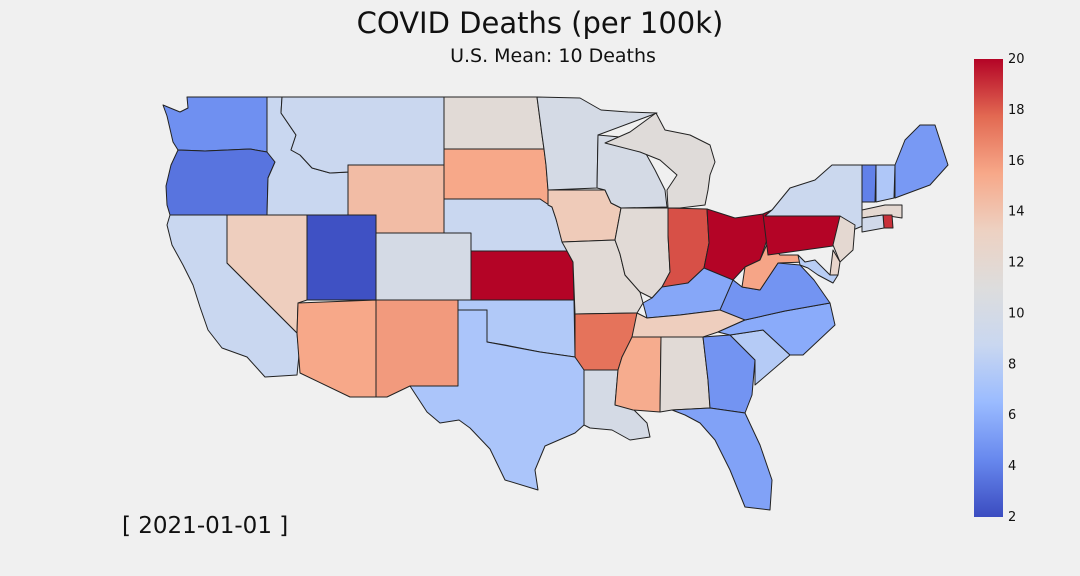  I want to click on state-nd, so click(494, 123).